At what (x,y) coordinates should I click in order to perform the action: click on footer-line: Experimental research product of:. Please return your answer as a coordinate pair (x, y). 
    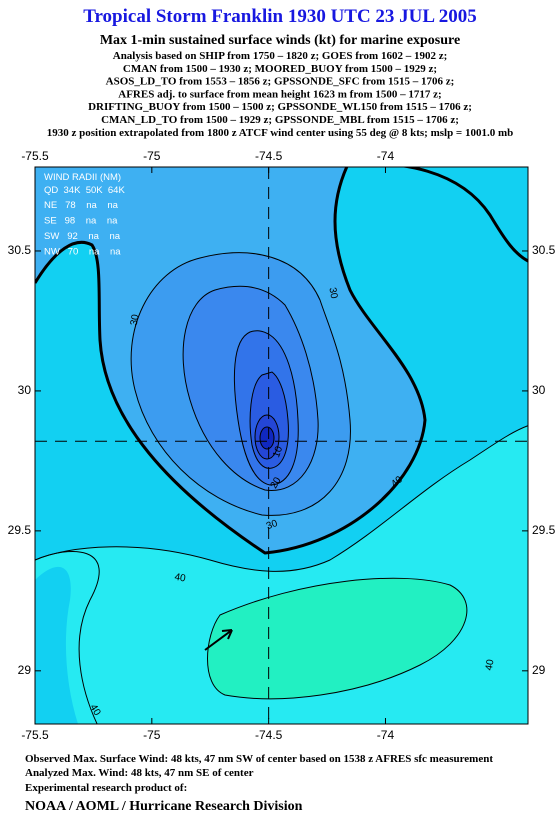
    Looking at the image, I should click on (106, 788).